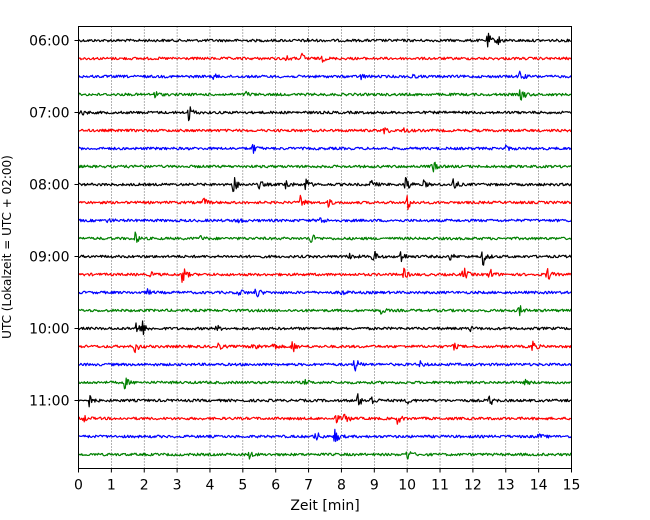 Image resolution: width=650 pixels, height=520 pixels. What do you see at coordinates (242, 486) in the screenshot?
I see `x-tick-label-5: 5` at bounding box center [242, 486].